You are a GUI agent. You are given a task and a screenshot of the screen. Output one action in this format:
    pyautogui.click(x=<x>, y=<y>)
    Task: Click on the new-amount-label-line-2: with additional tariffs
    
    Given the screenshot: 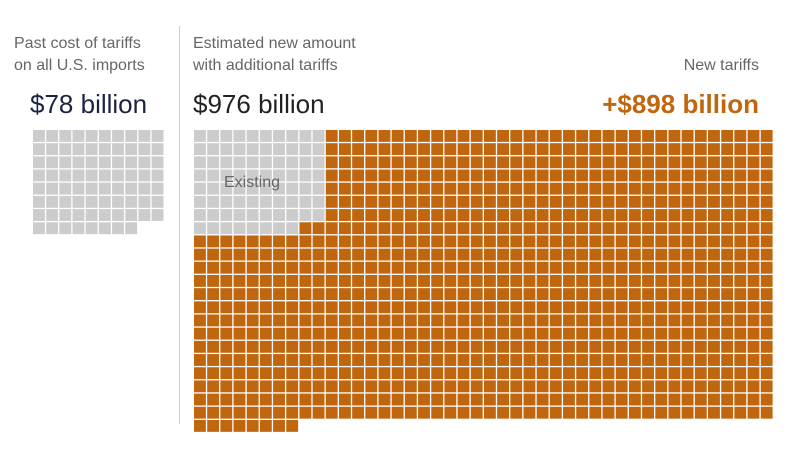 What is the action you would take?
    pyautogui.click(x=265, y=65)
    